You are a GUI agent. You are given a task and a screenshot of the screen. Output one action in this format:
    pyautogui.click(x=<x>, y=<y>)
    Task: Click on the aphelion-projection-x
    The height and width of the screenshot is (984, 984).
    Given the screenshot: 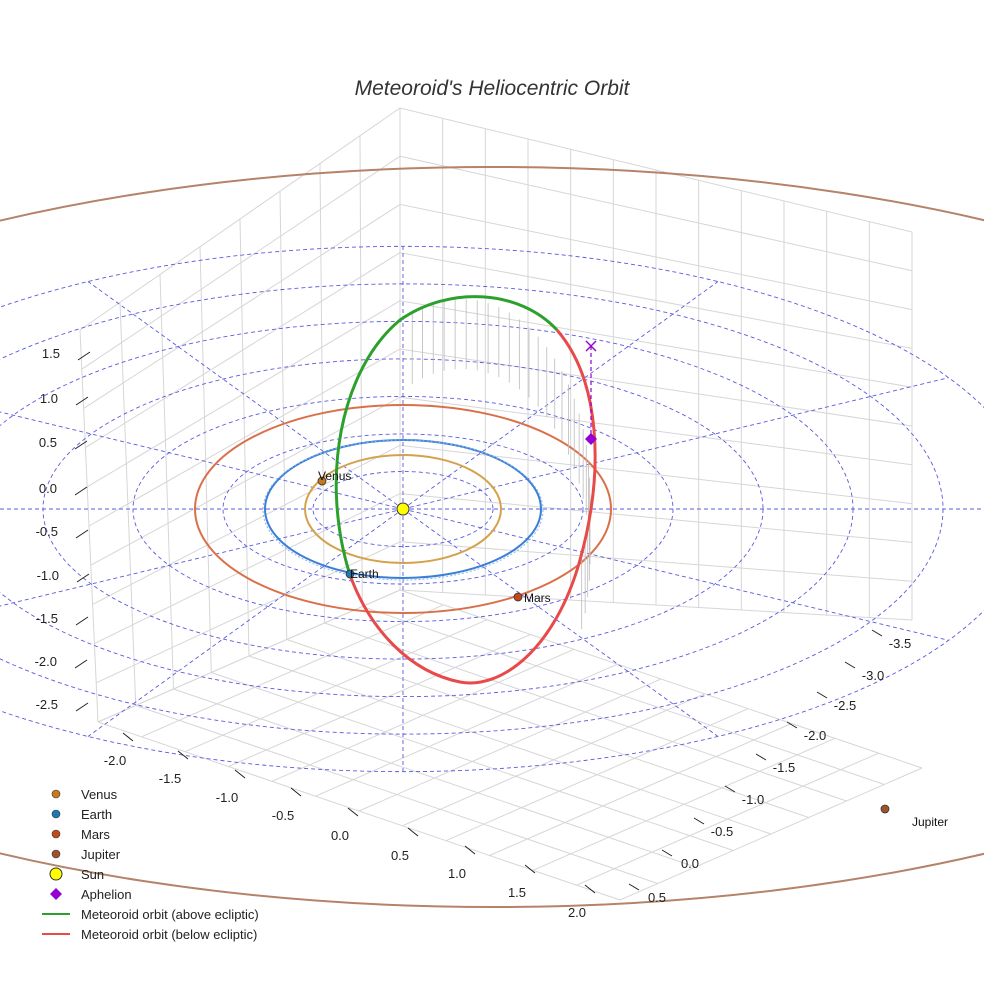 What is the action you would take?
    pyautogui.click(x=591, y=346)
    